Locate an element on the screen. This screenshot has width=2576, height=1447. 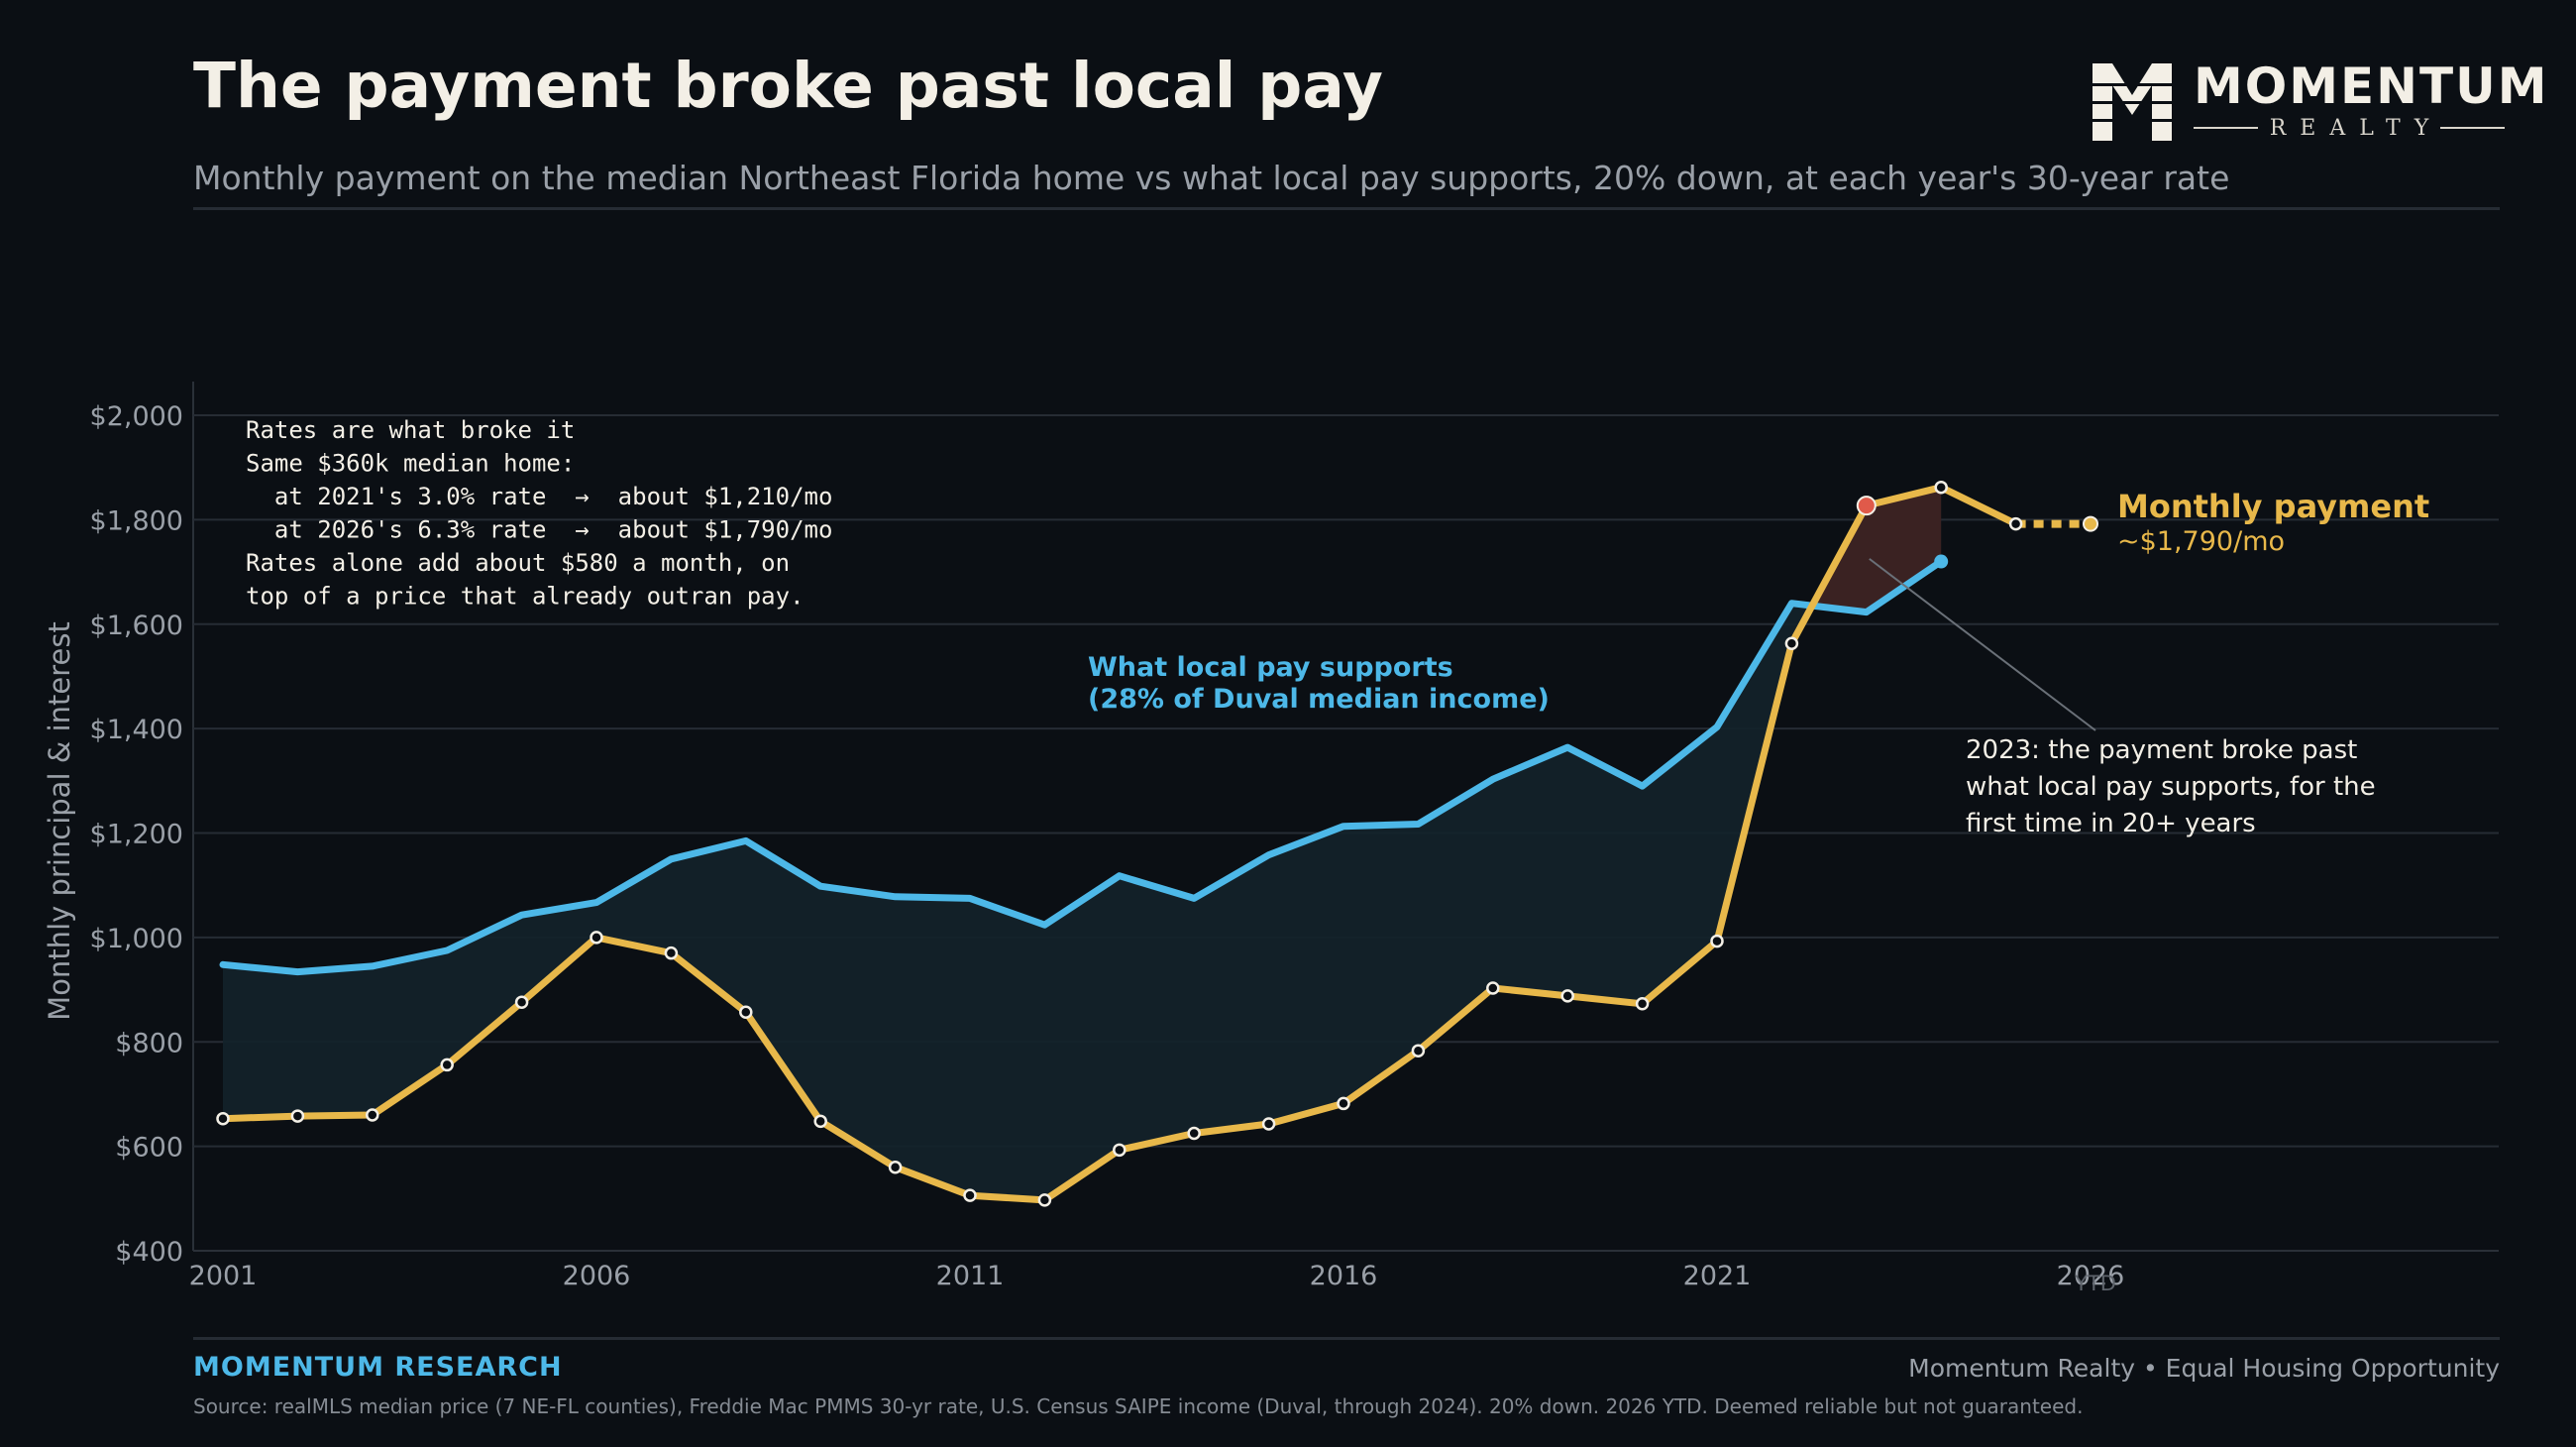
x-tick-label: 2026 is located at coordinates (2091, 1276).